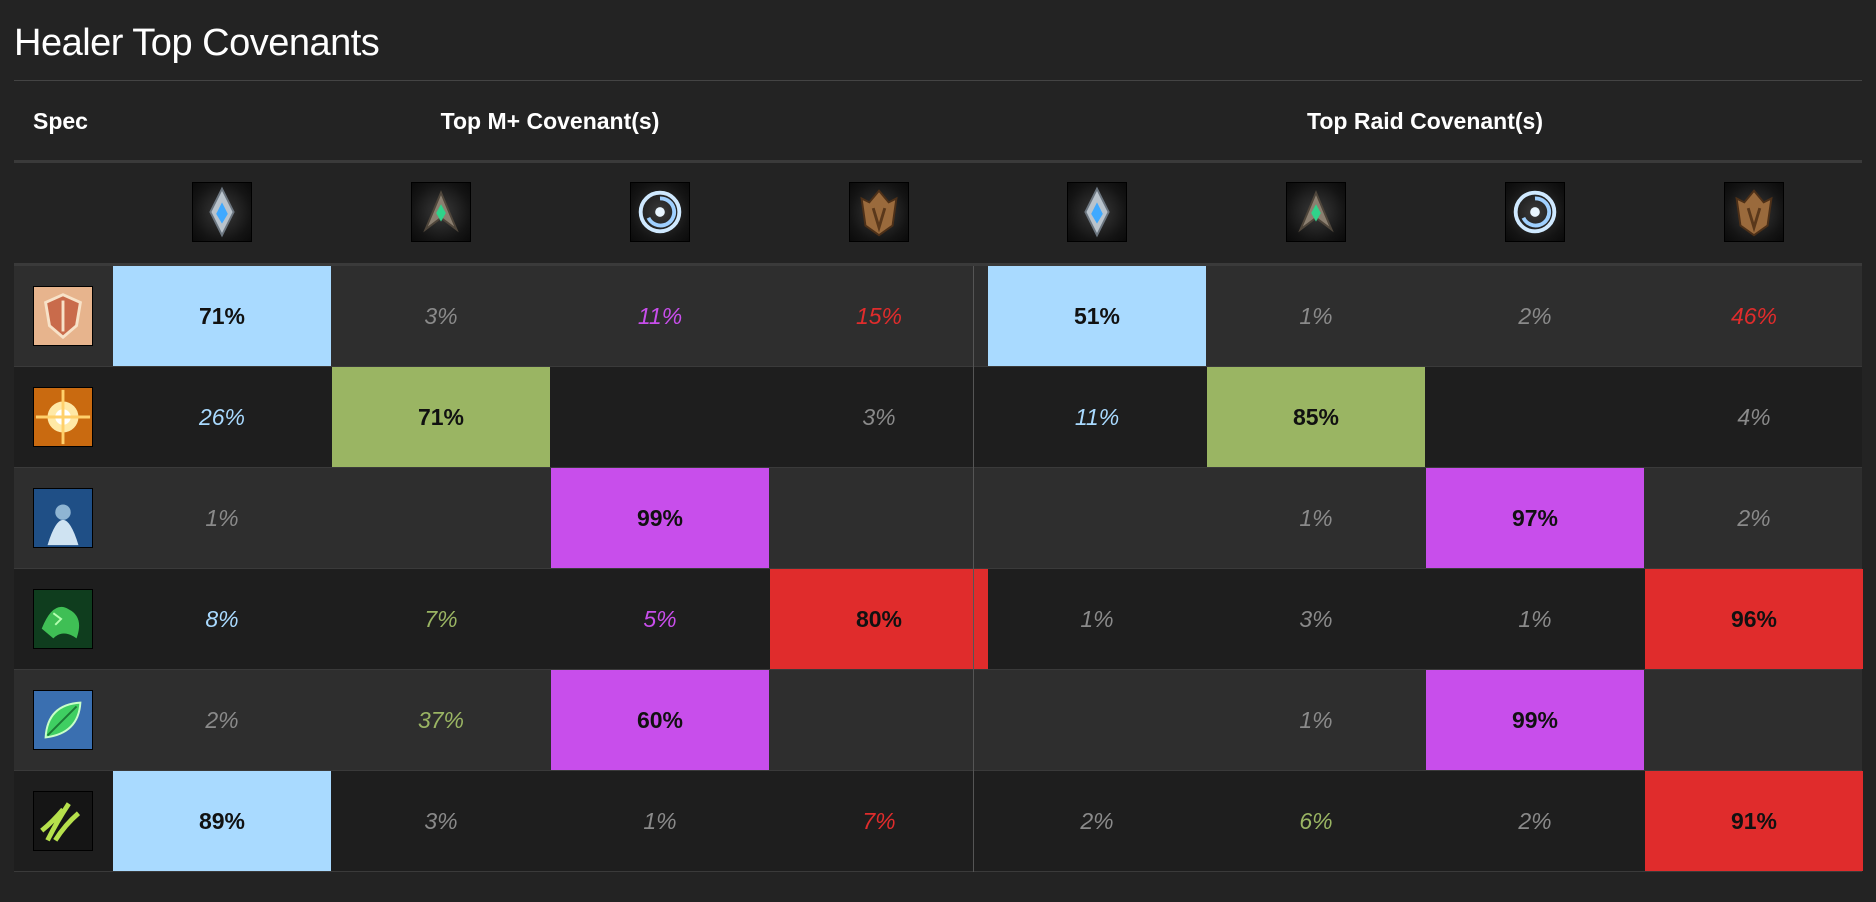 This screenshot has height=902, width=1876. What do you see at coordinates (1754, 417) in the screenshot?
I see `percent-cell: 4%` at bounding box center [1754, 417].